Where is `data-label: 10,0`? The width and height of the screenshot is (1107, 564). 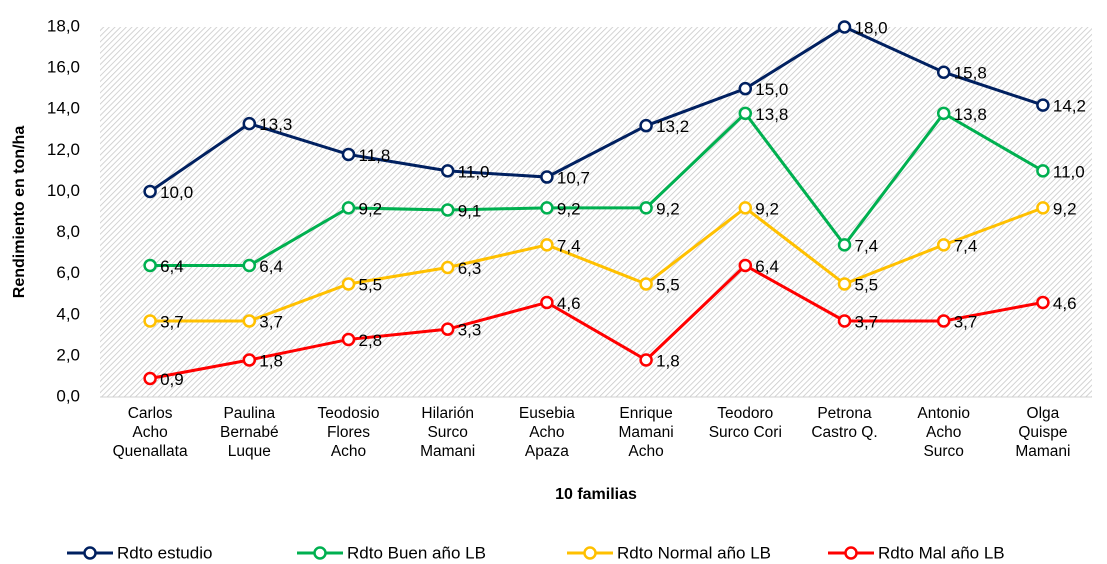 data-label: 10,0 is located at coordinates (176, 192).